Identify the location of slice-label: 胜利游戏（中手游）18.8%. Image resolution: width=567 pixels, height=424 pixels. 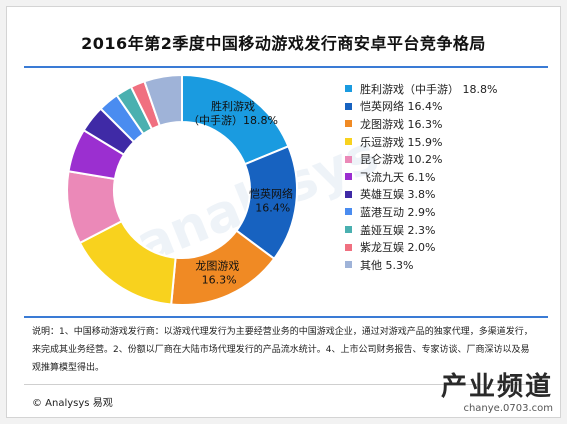
(233, 113).